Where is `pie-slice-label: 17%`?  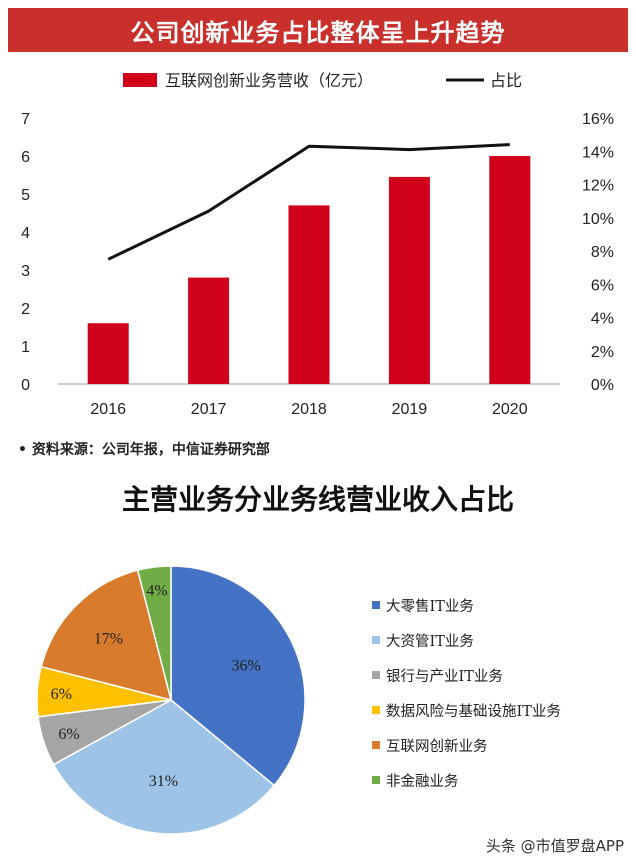 pie-slice-label: 17% is located at coordinates (108, 638).